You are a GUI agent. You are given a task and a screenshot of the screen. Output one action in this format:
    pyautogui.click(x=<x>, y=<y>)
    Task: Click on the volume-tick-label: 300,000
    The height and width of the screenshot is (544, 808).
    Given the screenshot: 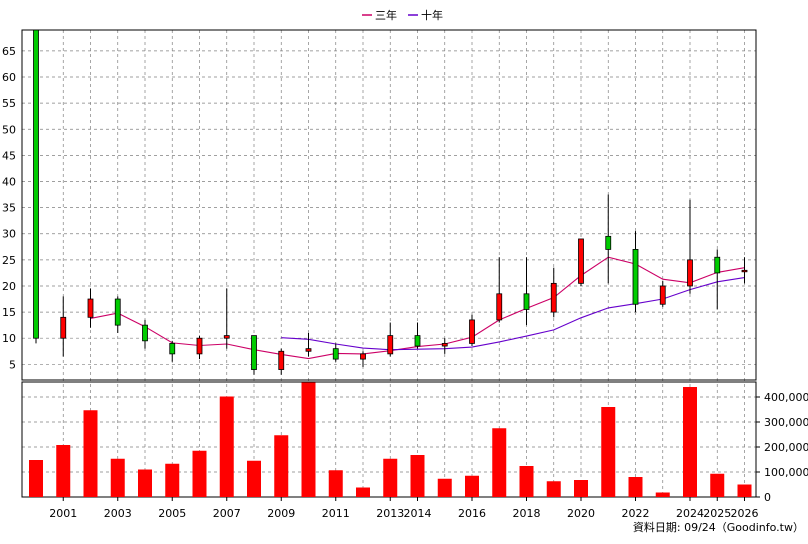 What is the action you would take?
    pyautogui.click(x=786, y=422)
    